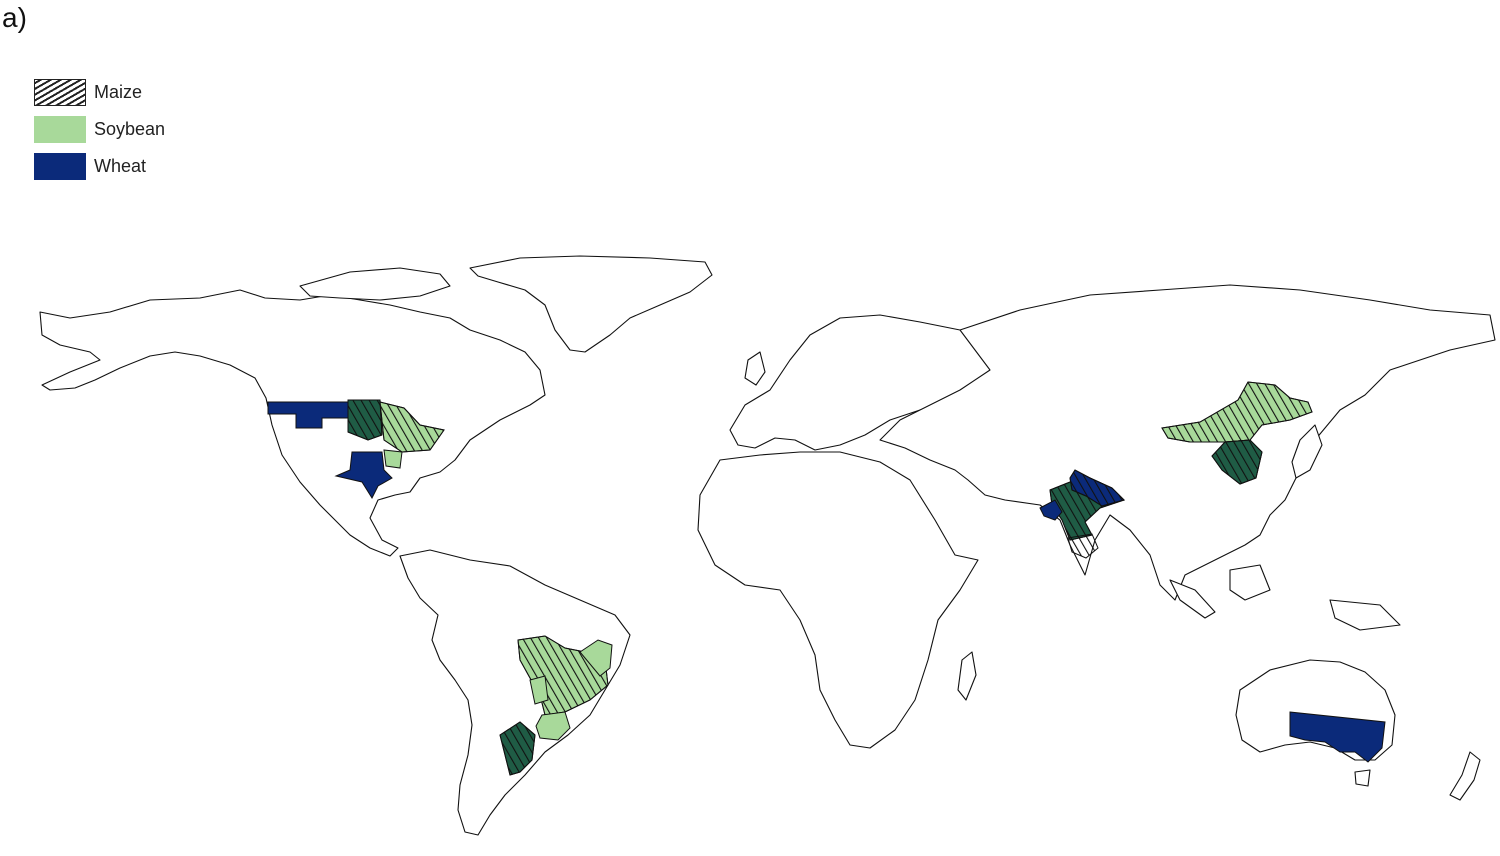 Image resolution: width=1500 pixels, height=856 pixels. I want to click on region-north-china-plain-hatch, so click(1237, 462).